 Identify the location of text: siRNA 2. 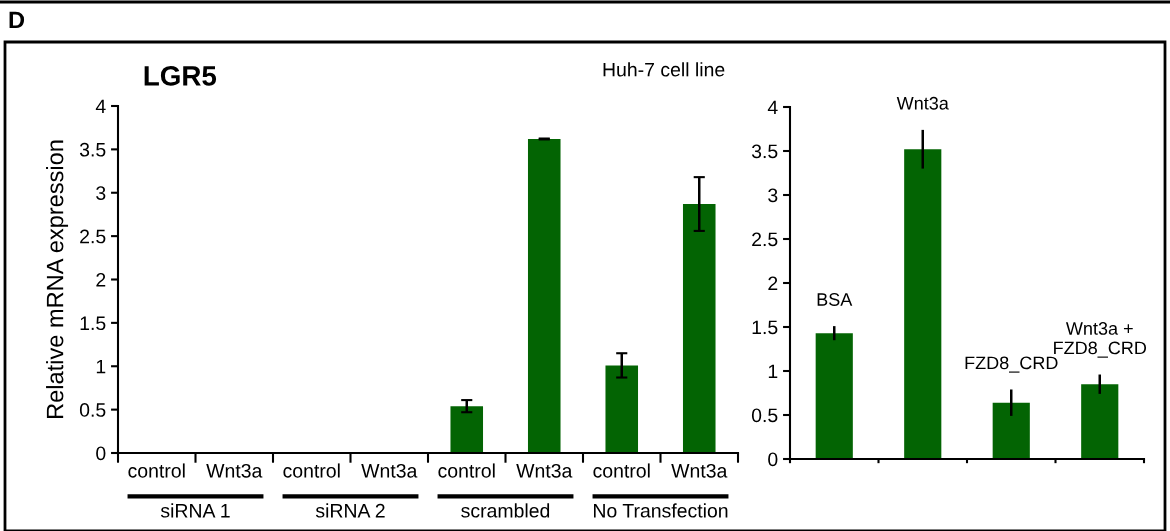
(350, 510).